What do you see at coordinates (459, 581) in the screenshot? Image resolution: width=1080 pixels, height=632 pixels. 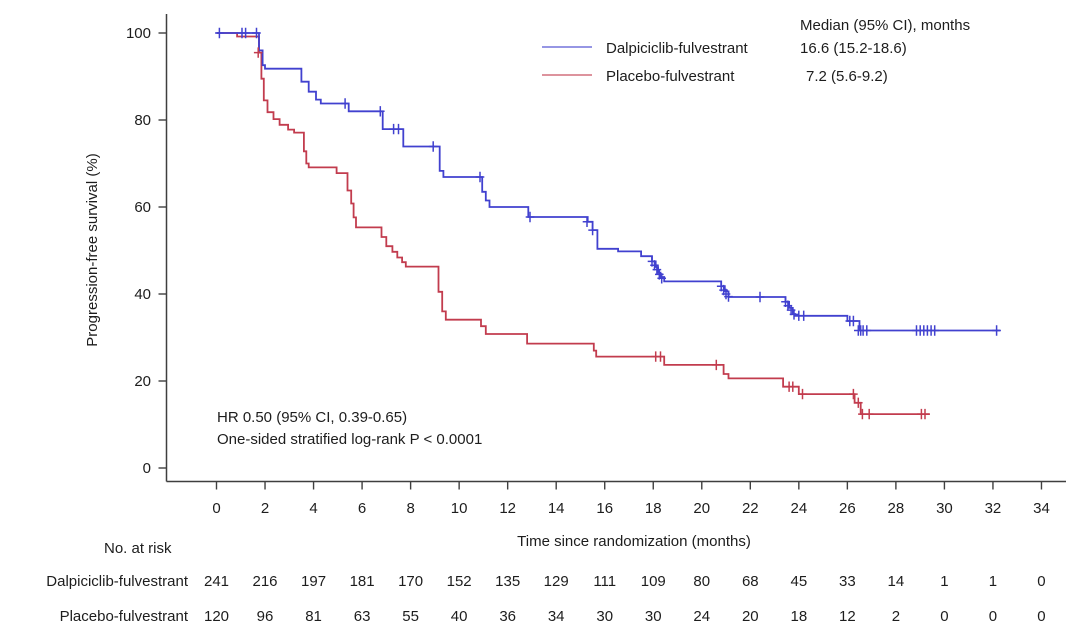 I see `risk-count: 152` at bounding box center [459, 581].